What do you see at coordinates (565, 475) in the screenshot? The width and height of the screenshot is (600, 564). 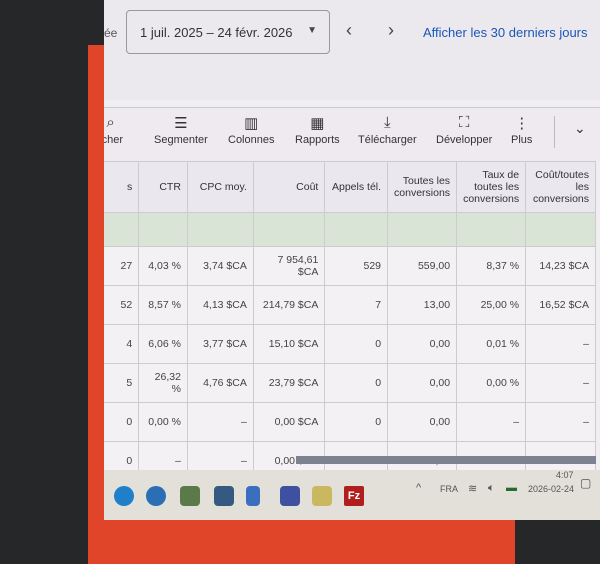 I see `clock-time: 4:07` at bounding box center [565, 475].